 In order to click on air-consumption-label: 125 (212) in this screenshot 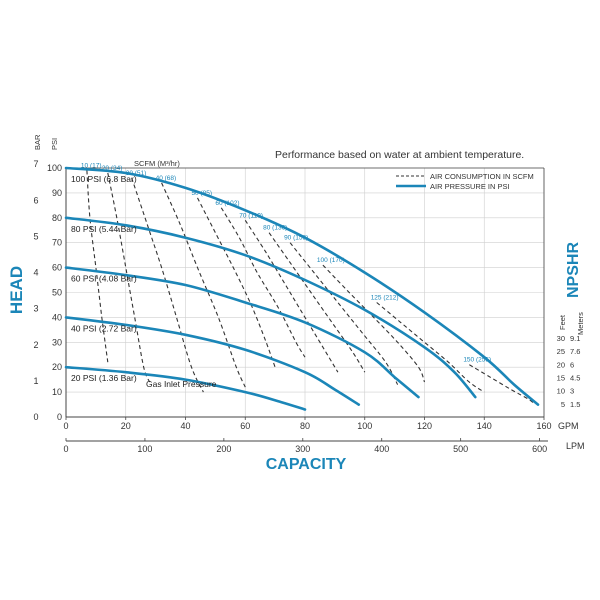, I will do `click(385, 297)`.